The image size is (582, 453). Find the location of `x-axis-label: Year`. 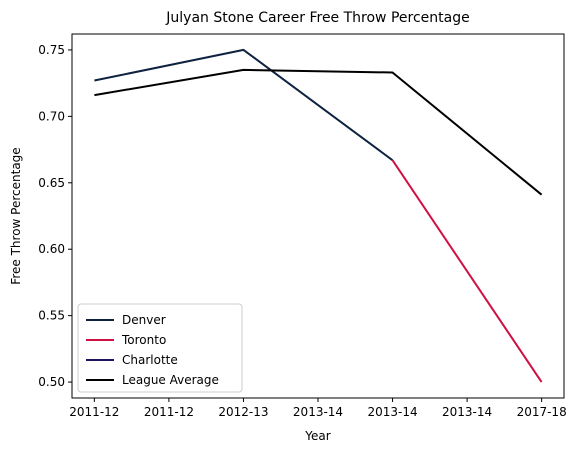

x-axis-label: Year is located at coordinates (317, 436).